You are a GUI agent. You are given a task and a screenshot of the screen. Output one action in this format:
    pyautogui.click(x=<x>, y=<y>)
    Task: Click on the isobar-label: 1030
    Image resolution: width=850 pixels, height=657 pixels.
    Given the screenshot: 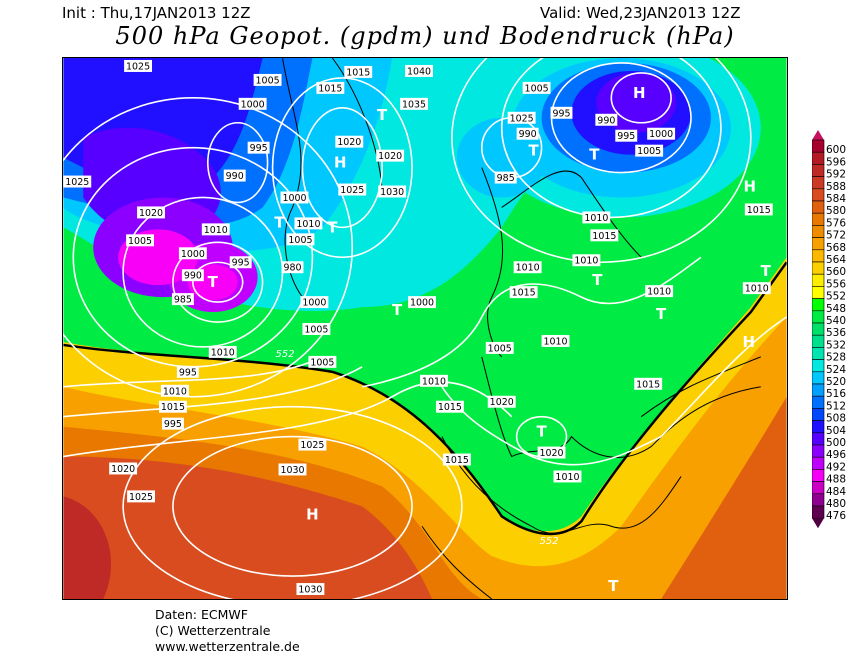 What is the action you would take?
    pyautogui.click(x=310, y=589)
    